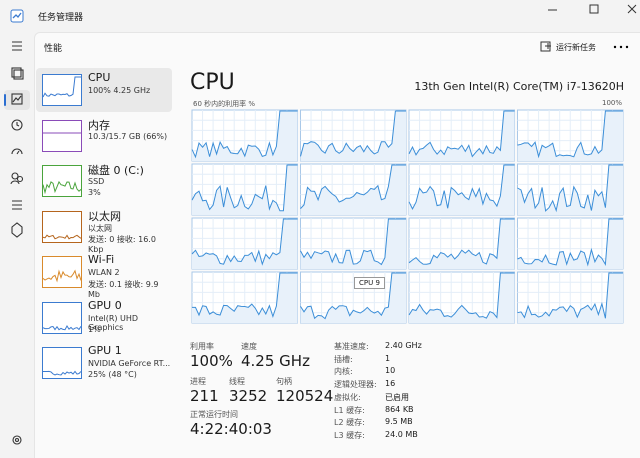  Describe the element at coordinates (545, 46) in the screenshot. I see `run-icon` at that location.